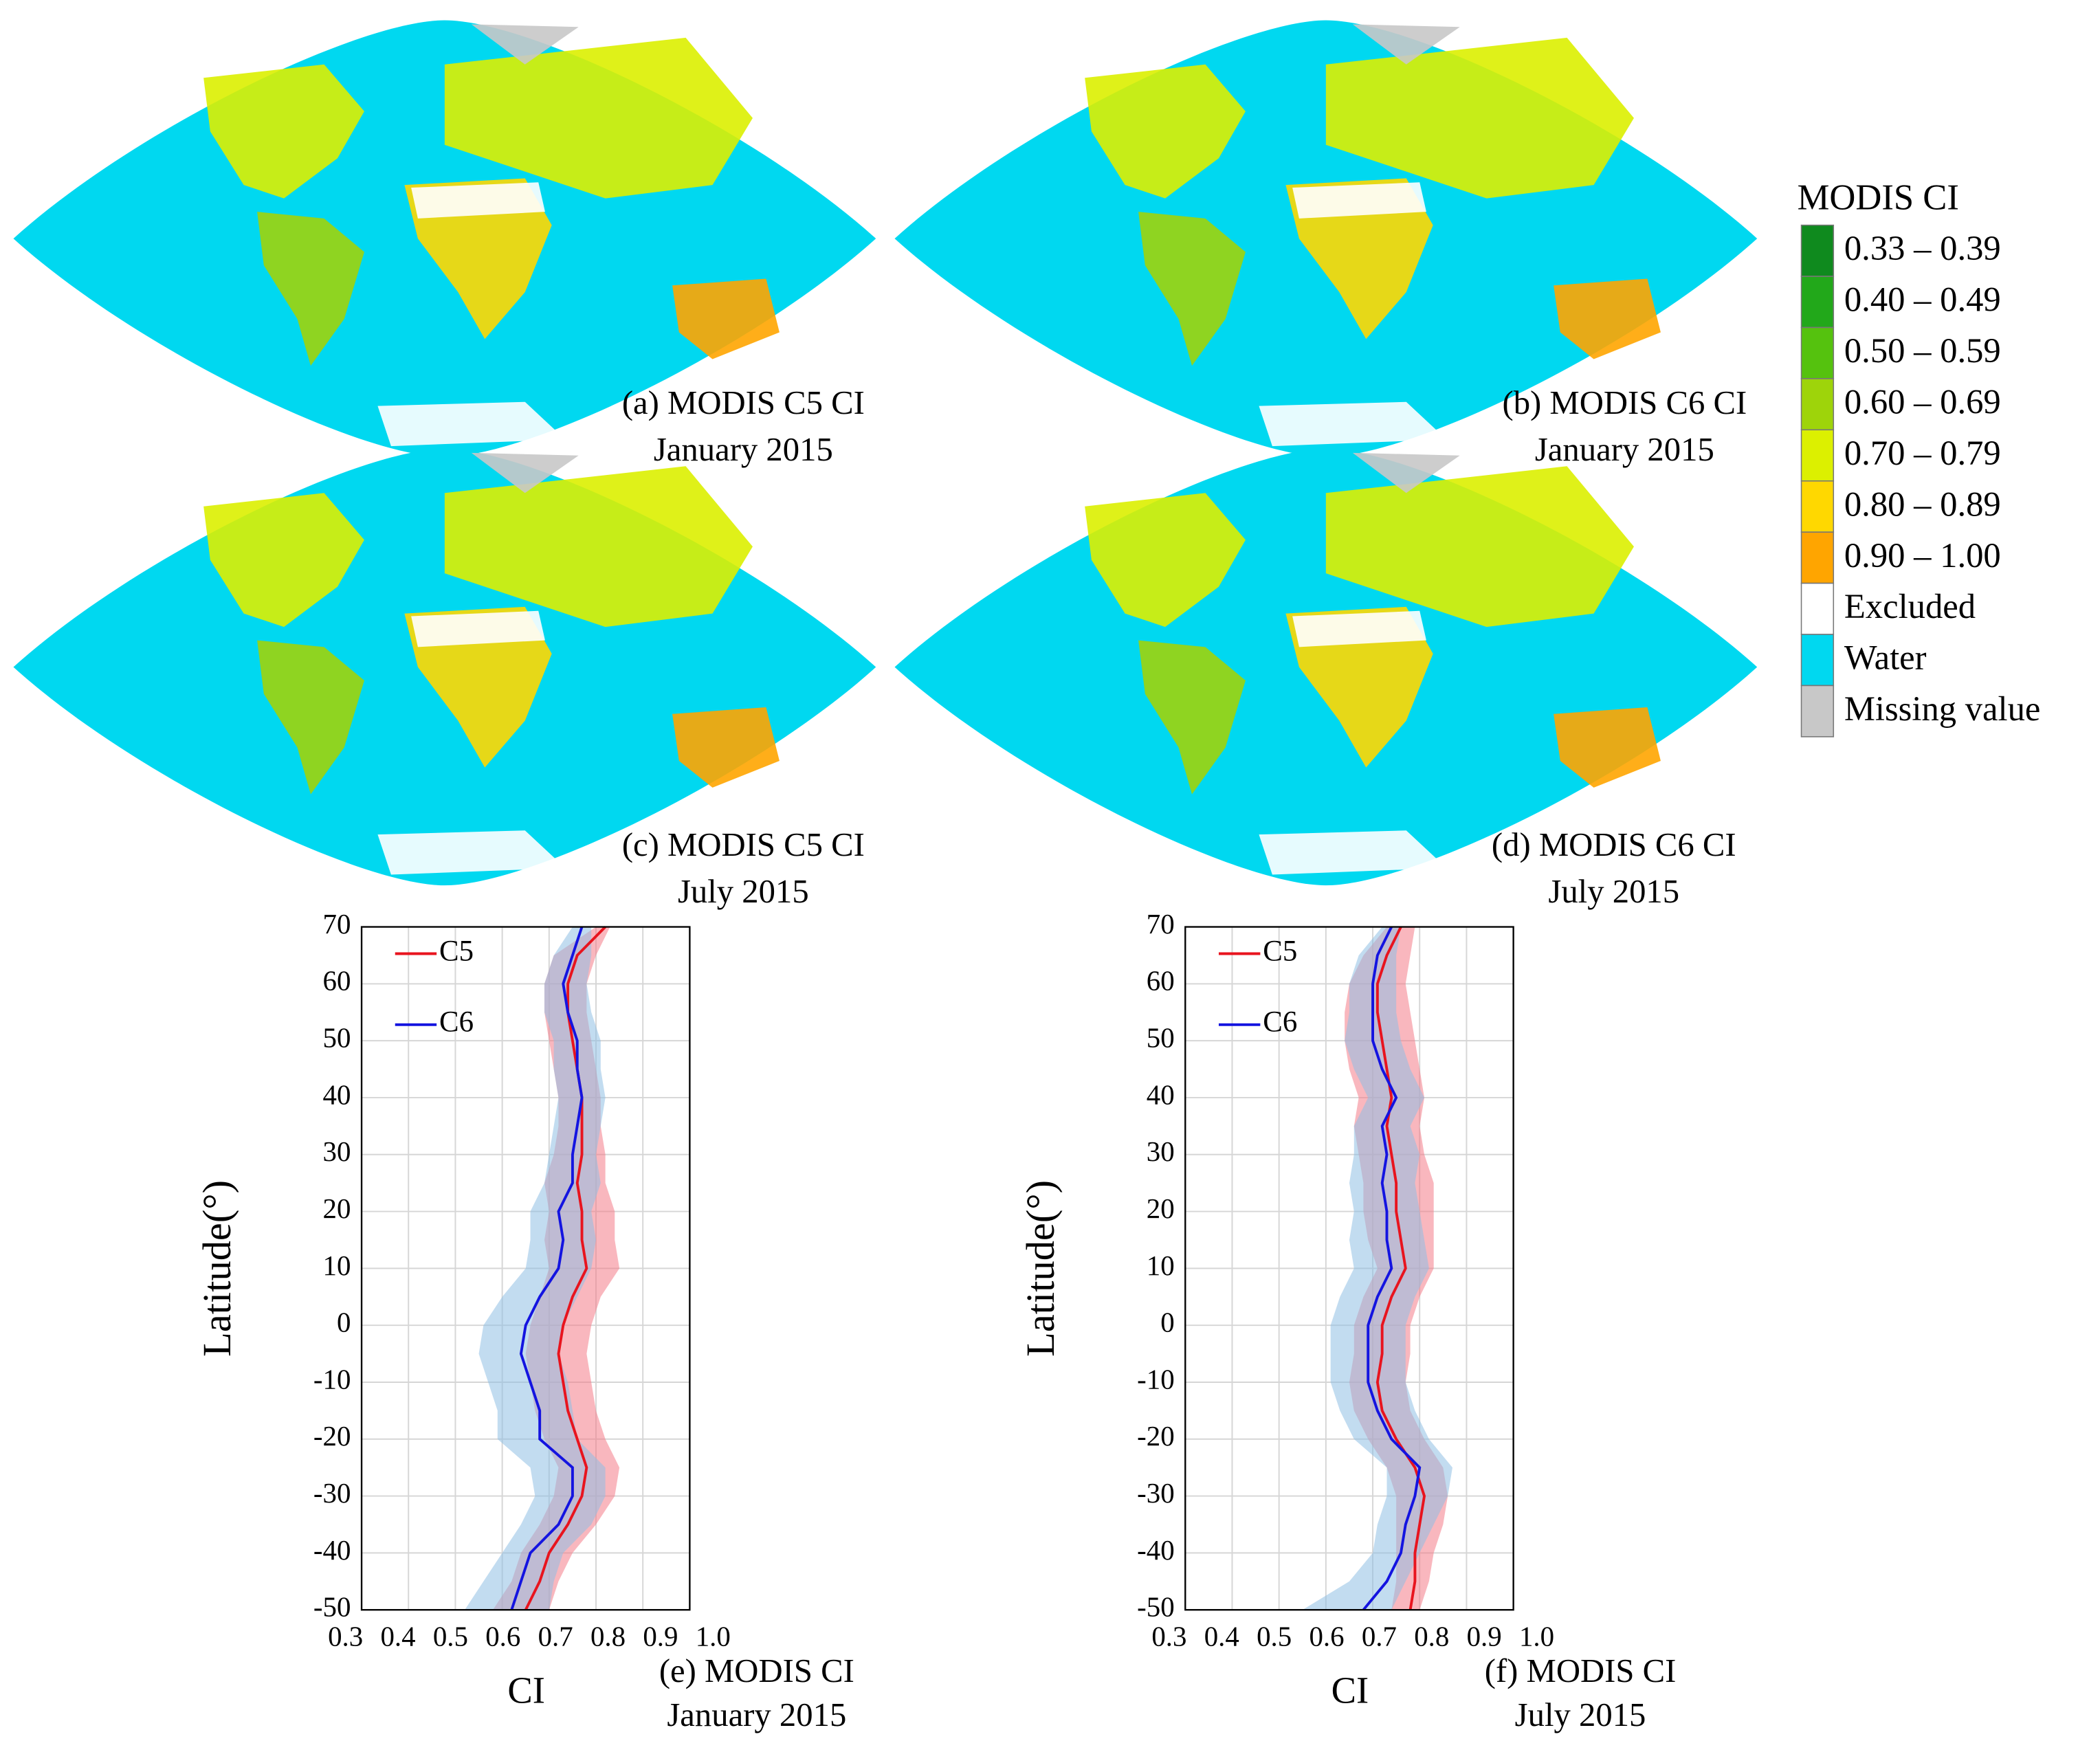 The width and height of the screenshot is (2100, 1752). Describe the element at coordinates (1613, 891) in the screenshot. I see `map-date: July 2015` at that location.